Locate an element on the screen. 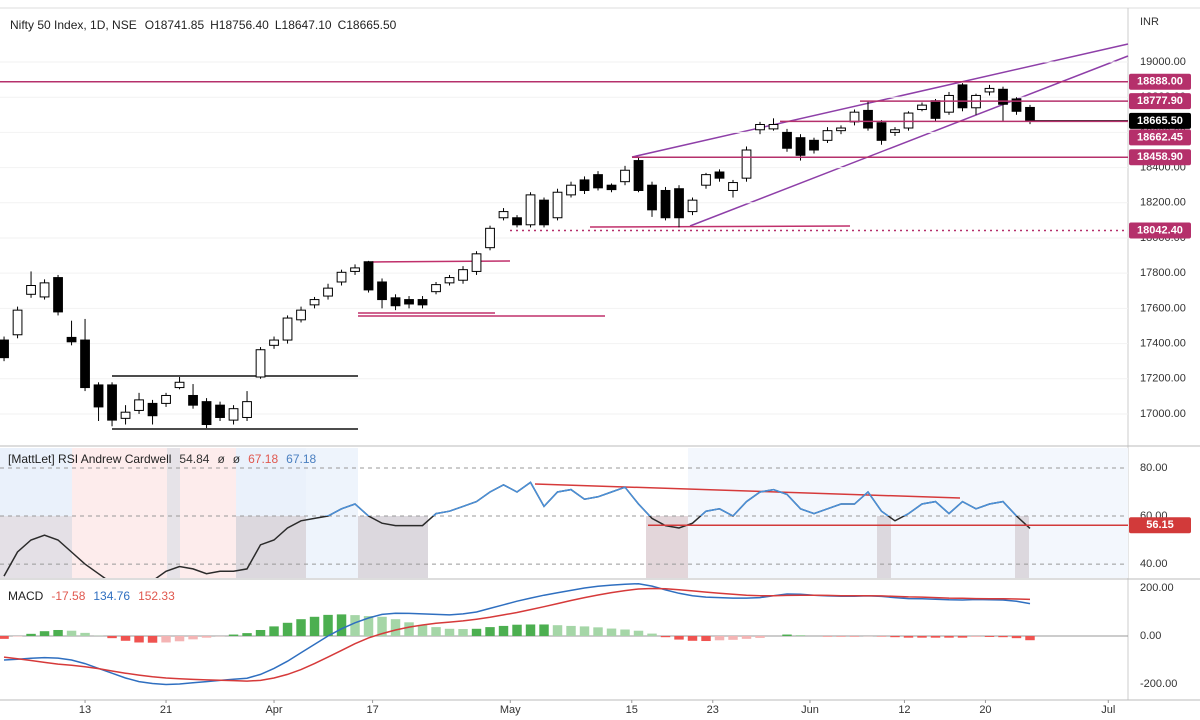 Image resolution: width=1200 pixels, height=720 pixels. y-tick-label: 19000.00 is located at coordinates (1163, 62).